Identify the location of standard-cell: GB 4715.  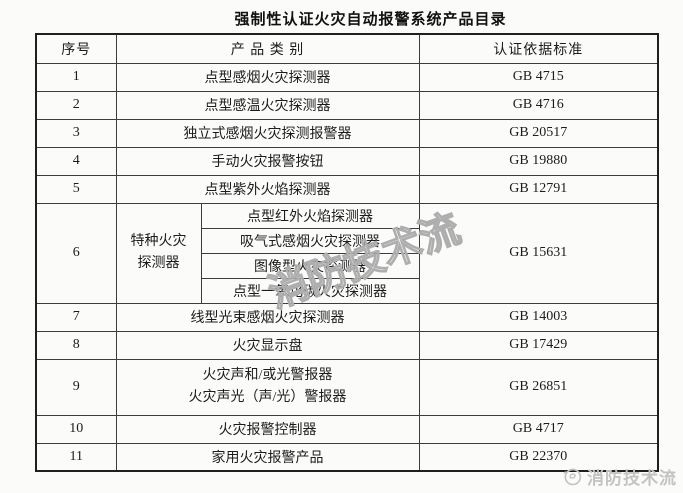
(538, 77).